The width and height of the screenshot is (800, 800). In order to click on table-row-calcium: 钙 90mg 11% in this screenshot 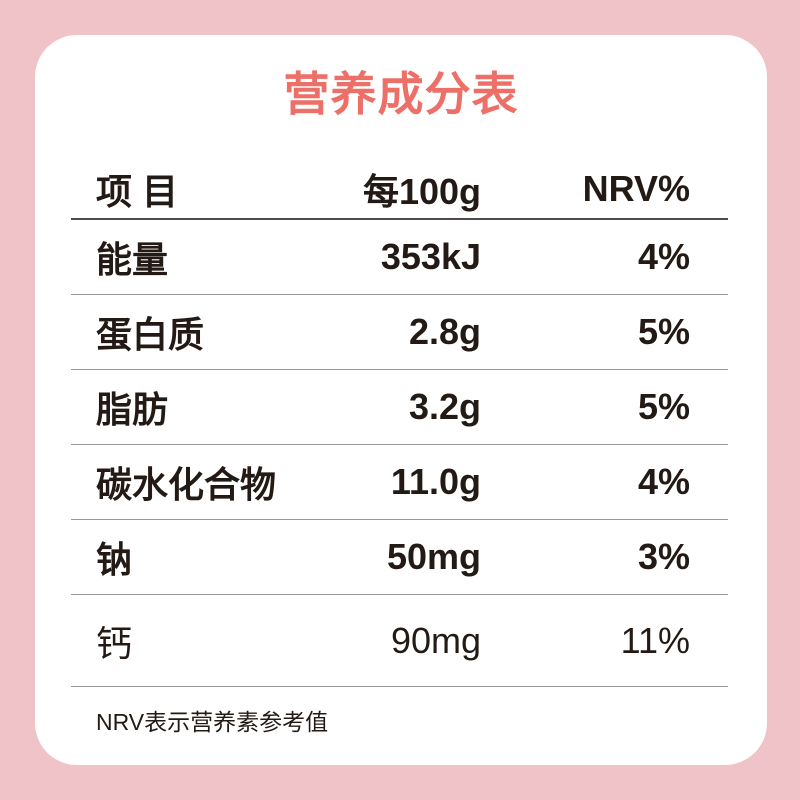, I will do `click(399, 641)`.